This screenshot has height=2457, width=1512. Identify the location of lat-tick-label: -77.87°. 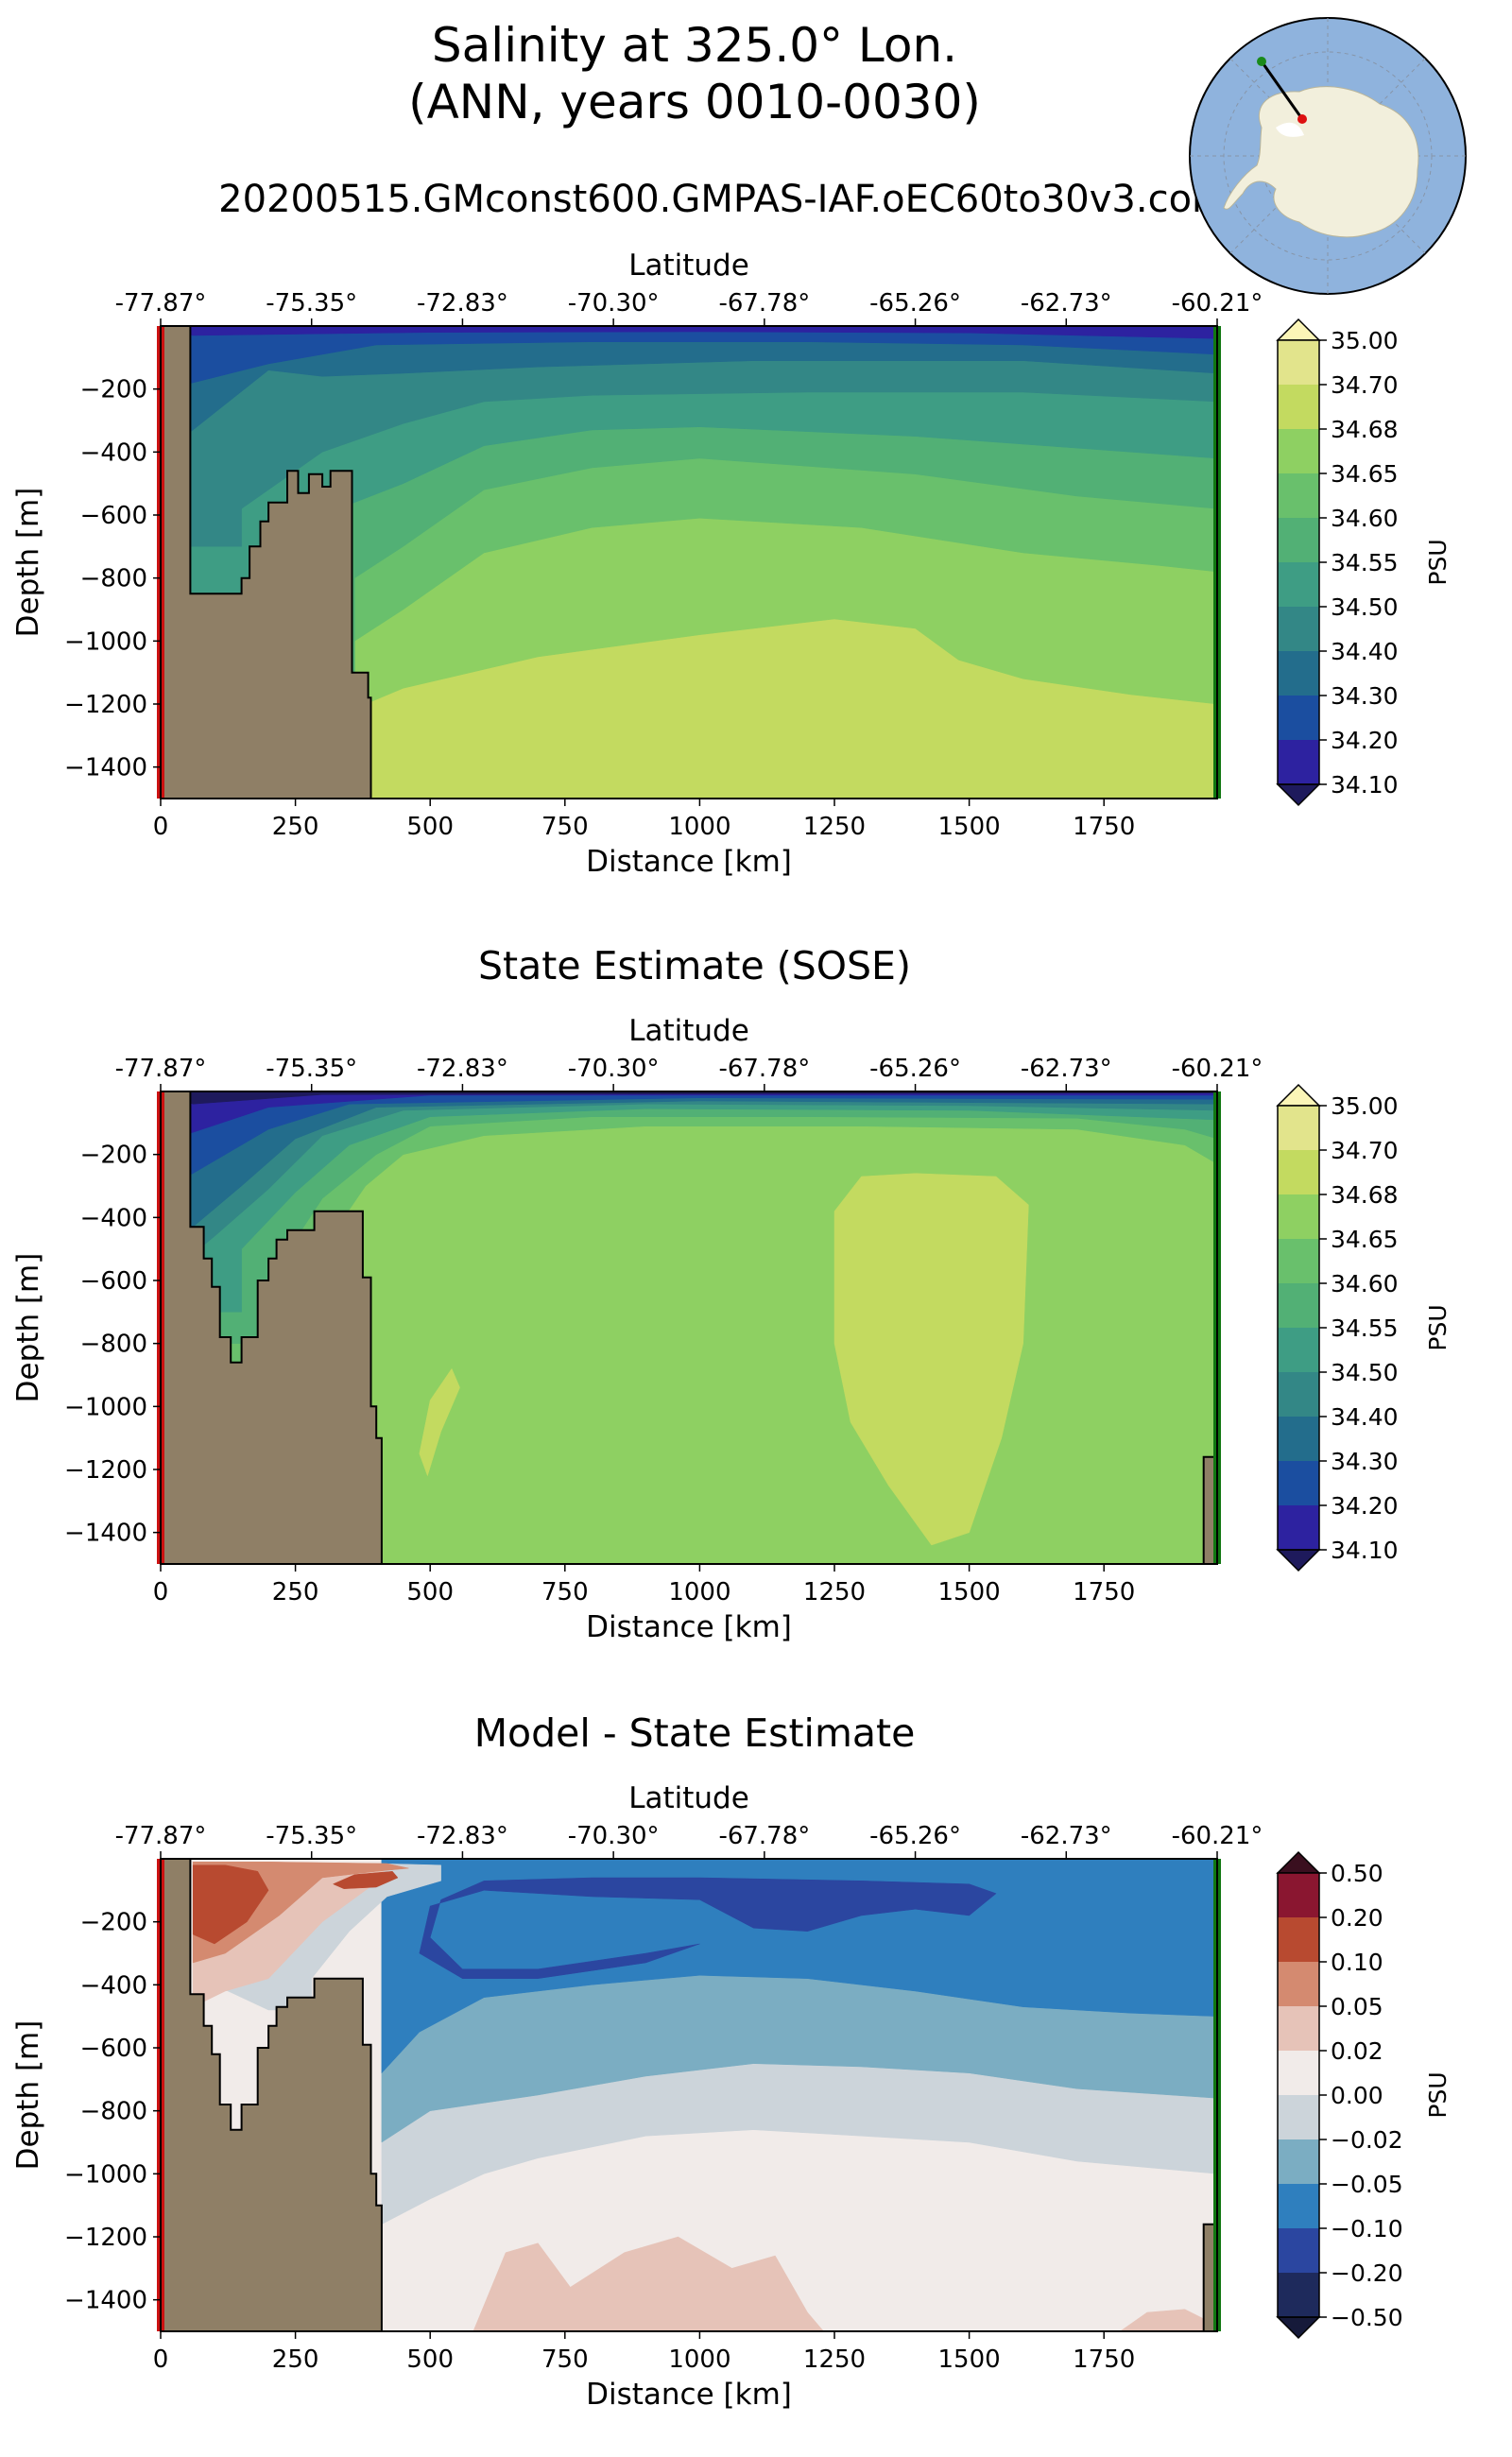
(161, 1069).